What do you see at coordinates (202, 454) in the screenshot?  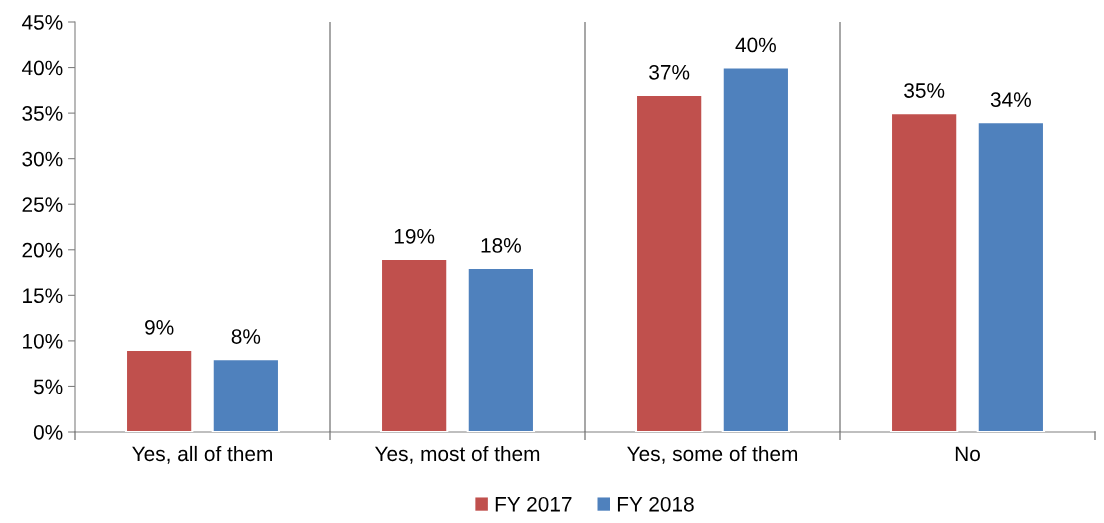 I see `x-tick-label: Yes, all of them` at bounding box center [202, 454].